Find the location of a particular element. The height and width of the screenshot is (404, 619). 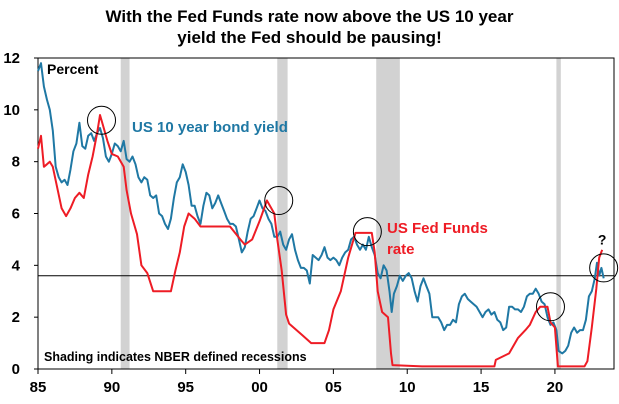

x-tick-label-15: 15 is located at coordinates (481, 387).